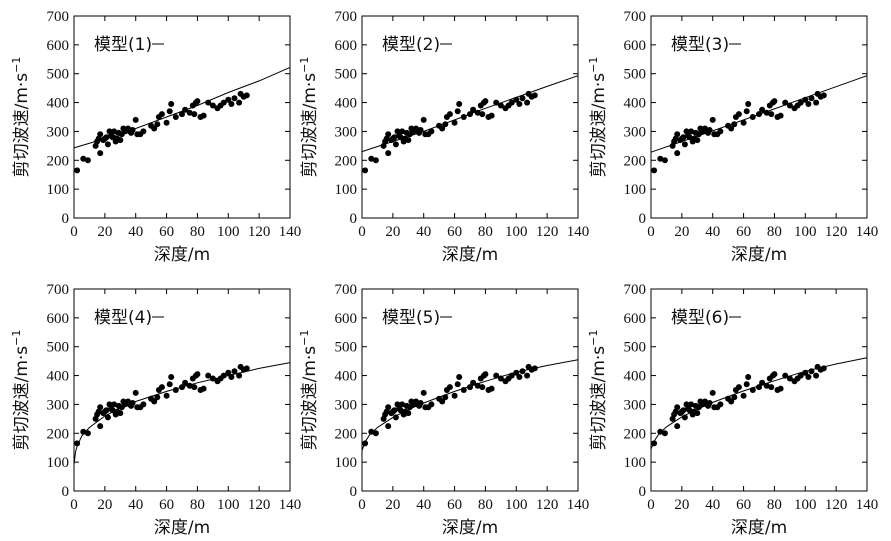 This screenshot has width=891, height=541. Describe the element at coordinates (635, 75) in the screenshot. I see `y-tick-label: 500` at that location.